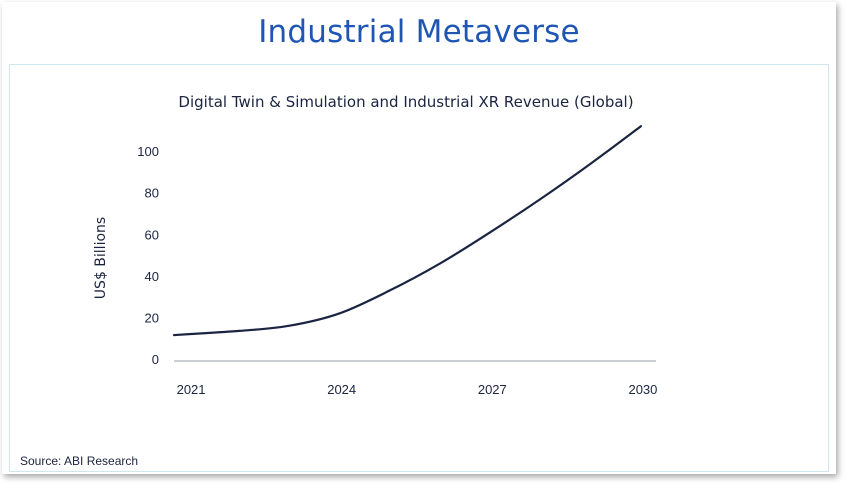  What do you see at coordinates (155, 359) in the screenshot?
I see `y-tick-label: 0` at bounding box center [155, 359].